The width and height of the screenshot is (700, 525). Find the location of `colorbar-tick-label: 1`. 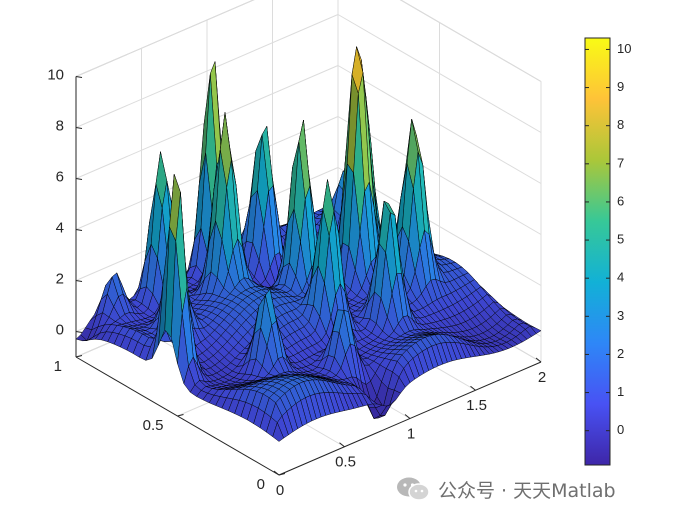

colorbar-tick-label: 1 is located at coordinates (620, 391).